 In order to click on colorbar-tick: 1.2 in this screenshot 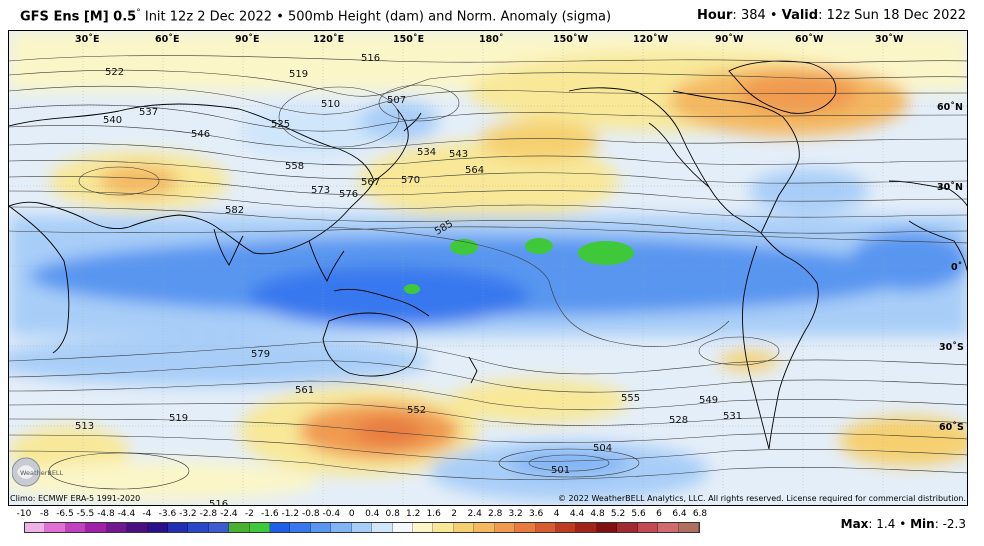, I will do `click(413, 514)`.